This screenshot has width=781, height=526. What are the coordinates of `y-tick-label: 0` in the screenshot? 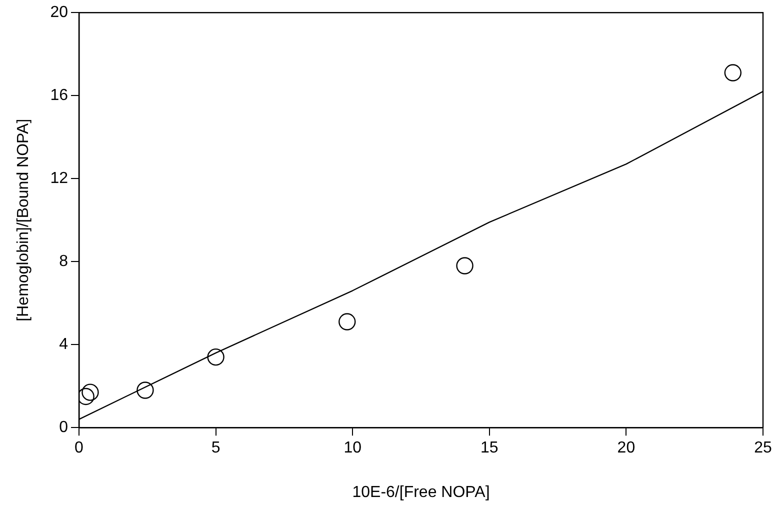 It's located at (63, 427).